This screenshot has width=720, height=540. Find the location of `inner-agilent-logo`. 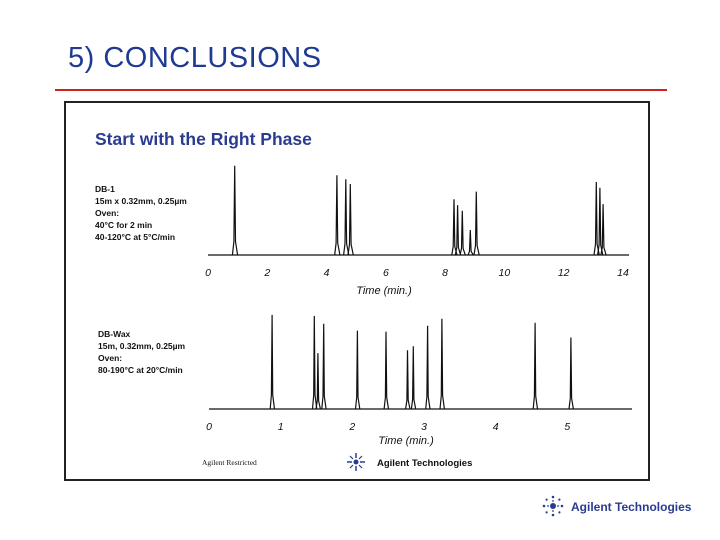

inner-agilent-logo is located at coordinates (356, 462).